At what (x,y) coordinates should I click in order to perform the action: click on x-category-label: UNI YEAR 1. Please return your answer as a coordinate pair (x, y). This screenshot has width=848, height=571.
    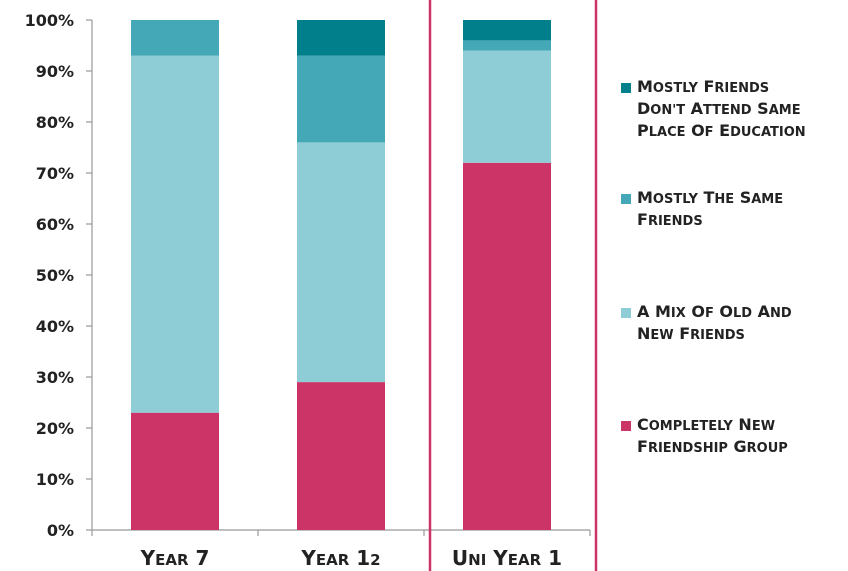
    Looking at the image, I should click on (507, 558).